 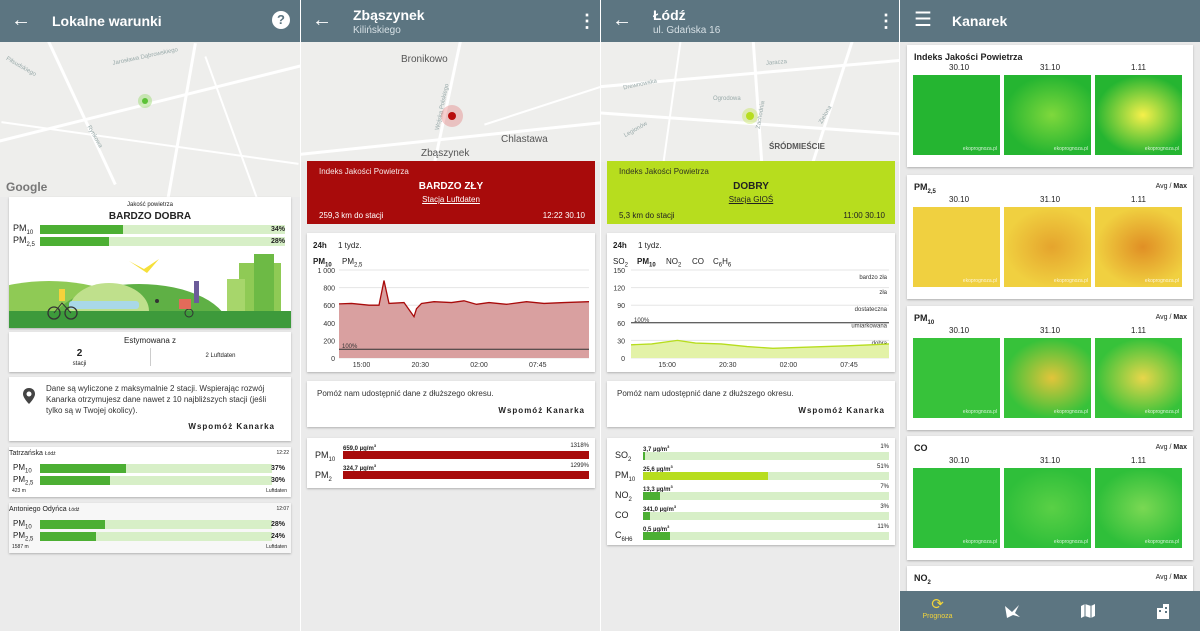 What do you see at coordinates (352, 263) in the screenshot?
I see `series-pm25: PM2,5` at bounding box center [352, 263].